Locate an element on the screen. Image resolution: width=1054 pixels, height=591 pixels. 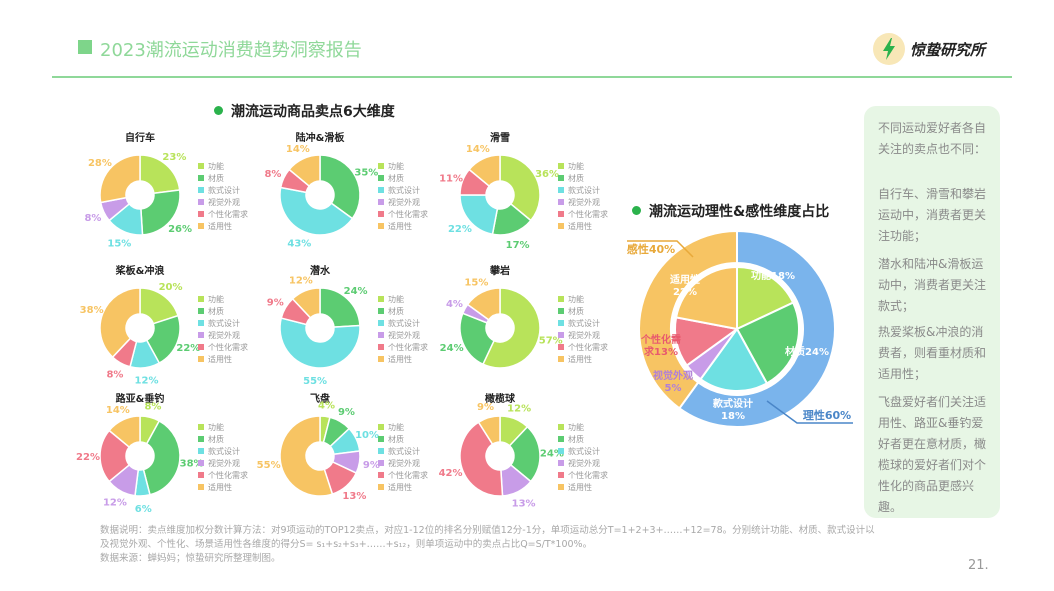
chart-title: 自行车 is located at coordinates (140, 137).